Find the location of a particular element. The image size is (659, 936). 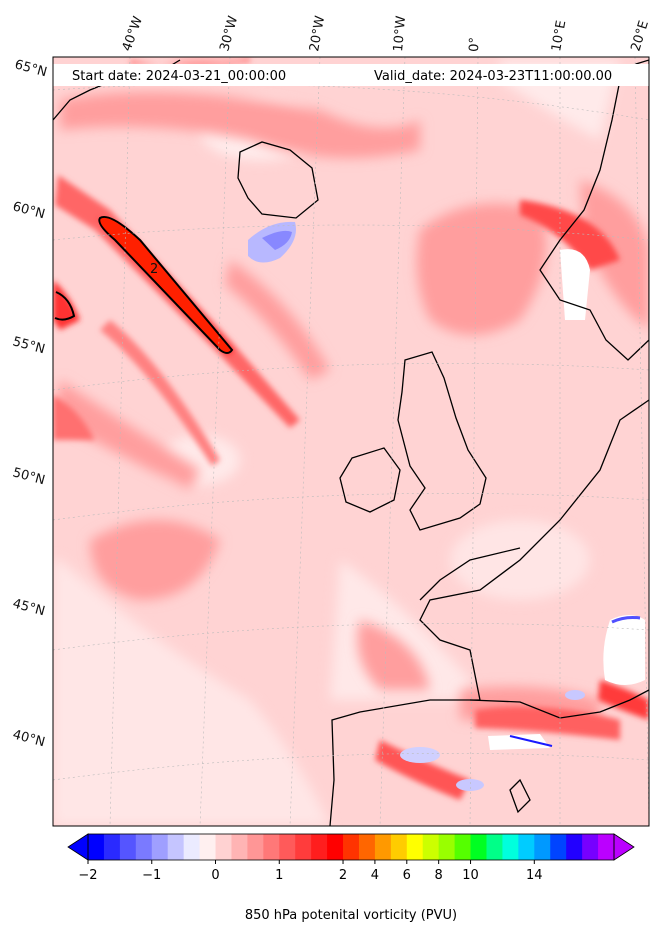

lat-label: 65°N is located at coordinates (31, 68).